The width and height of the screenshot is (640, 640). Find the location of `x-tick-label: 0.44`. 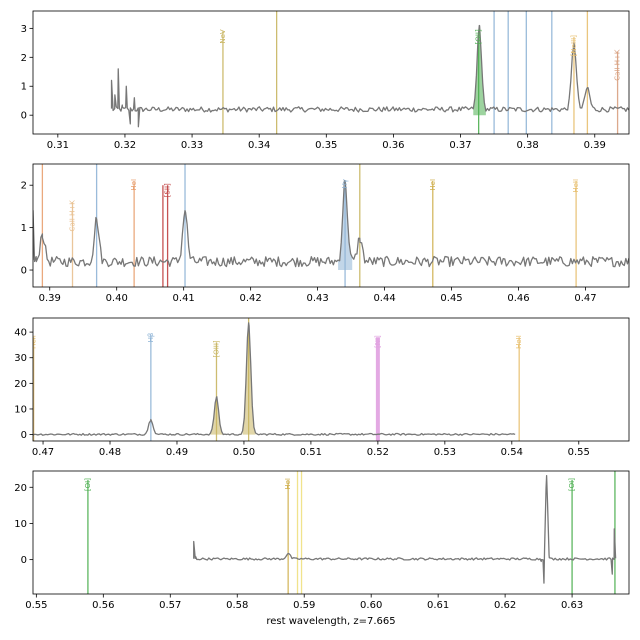

x-tick-label: 0.44 is located at coordinates (384, 298).